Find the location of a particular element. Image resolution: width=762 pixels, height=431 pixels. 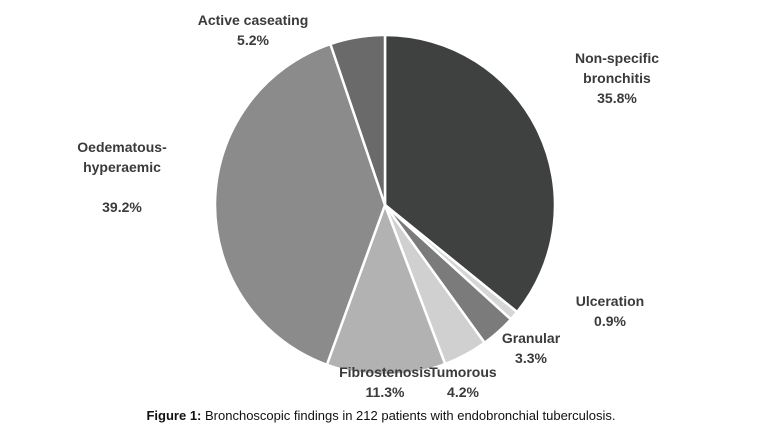

slice-label: Ulceration 0.9% is located at coordinates (610, 311).